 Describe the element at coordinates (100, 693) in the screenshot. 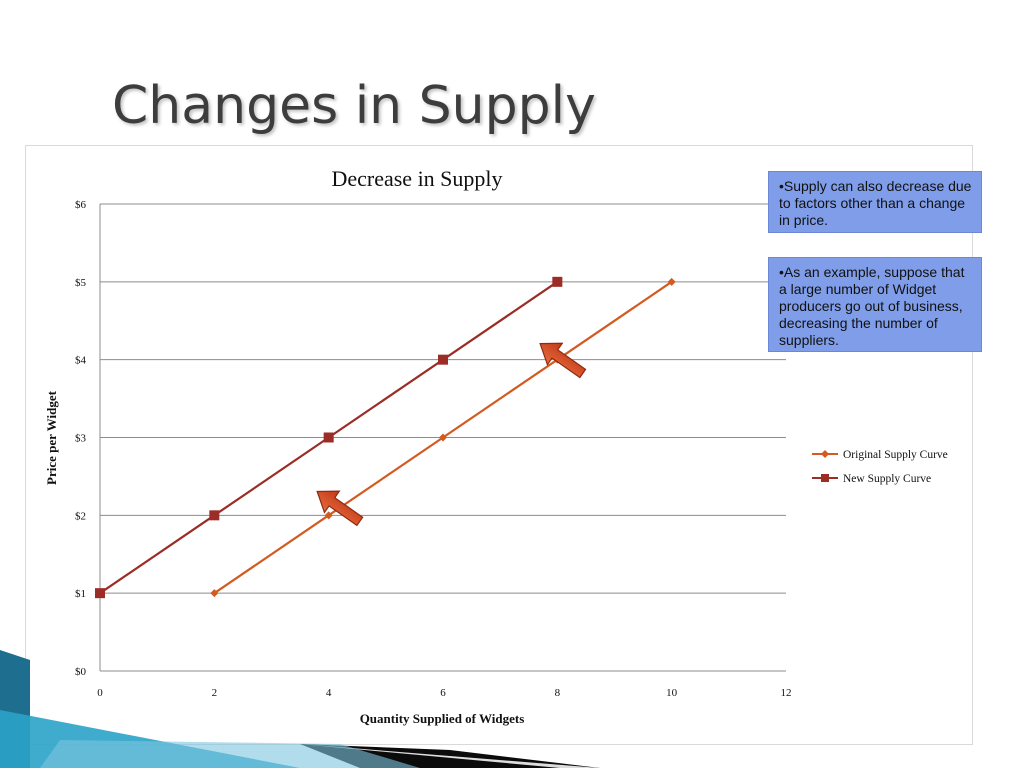

I see `x-tick-label: 0` at that location.